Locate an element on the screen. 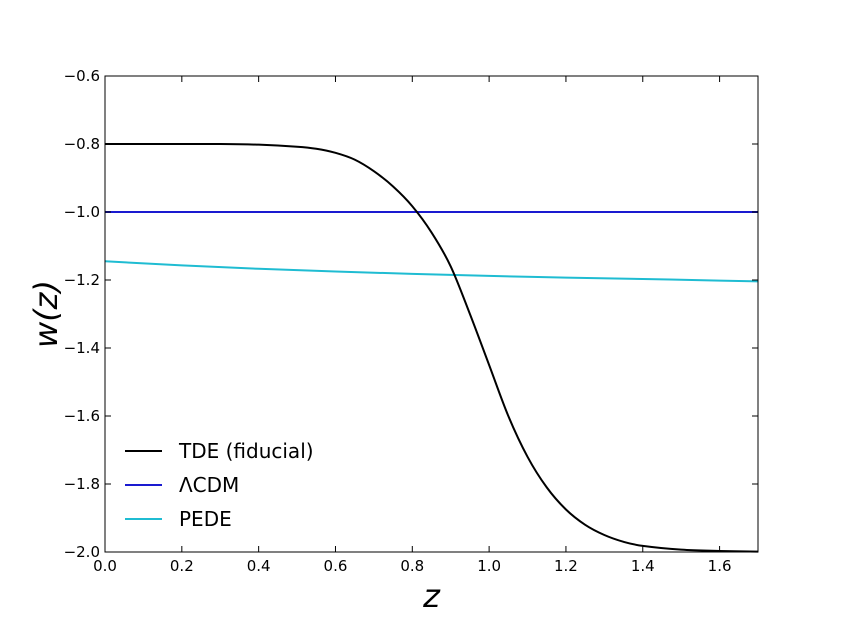  y-tick-label: −1.8 is located at coordinates (82, 484).